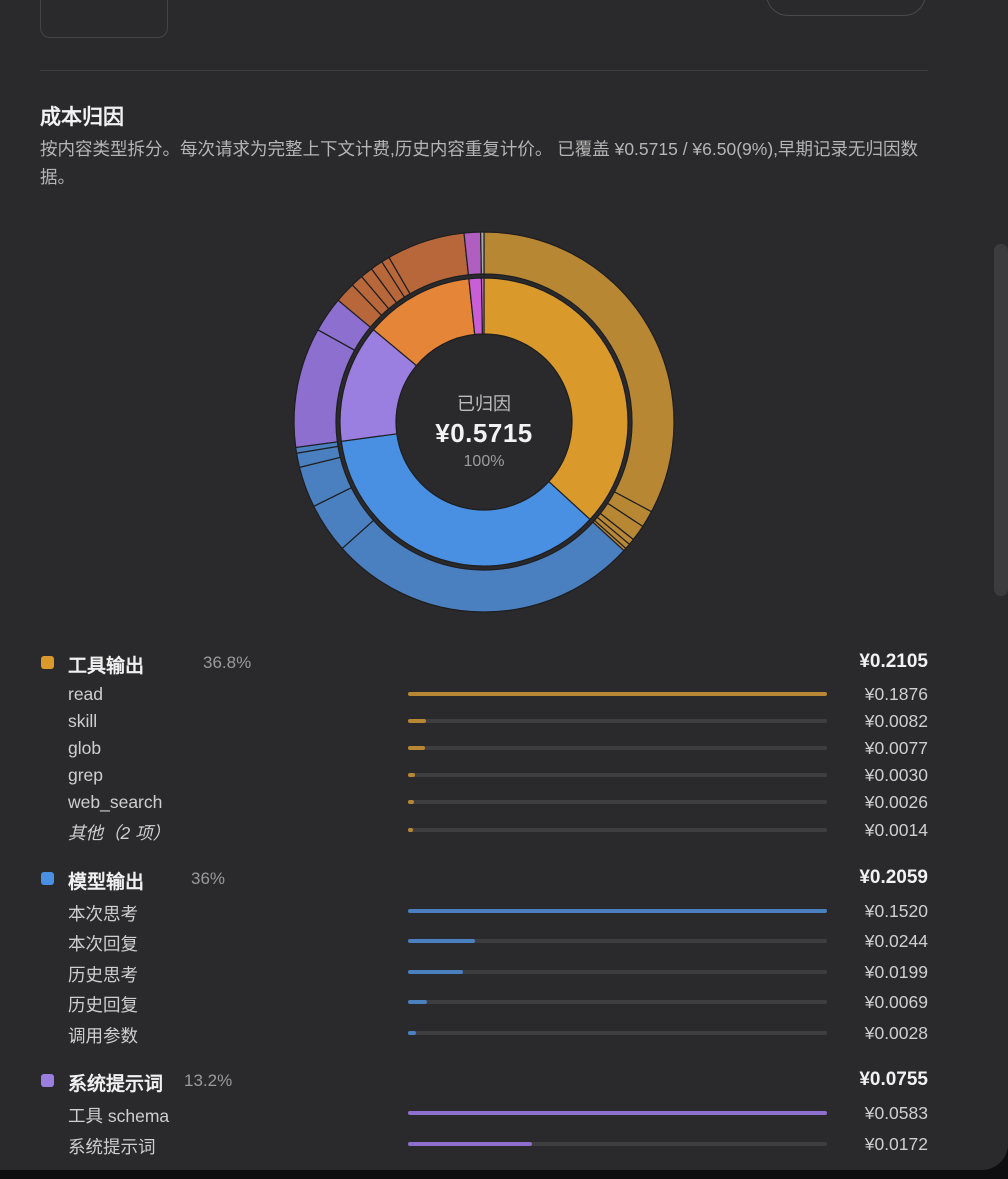  Describe the element at coordinates (208, 878) in the screenshot. I see `group-percent: 36%` at that location.